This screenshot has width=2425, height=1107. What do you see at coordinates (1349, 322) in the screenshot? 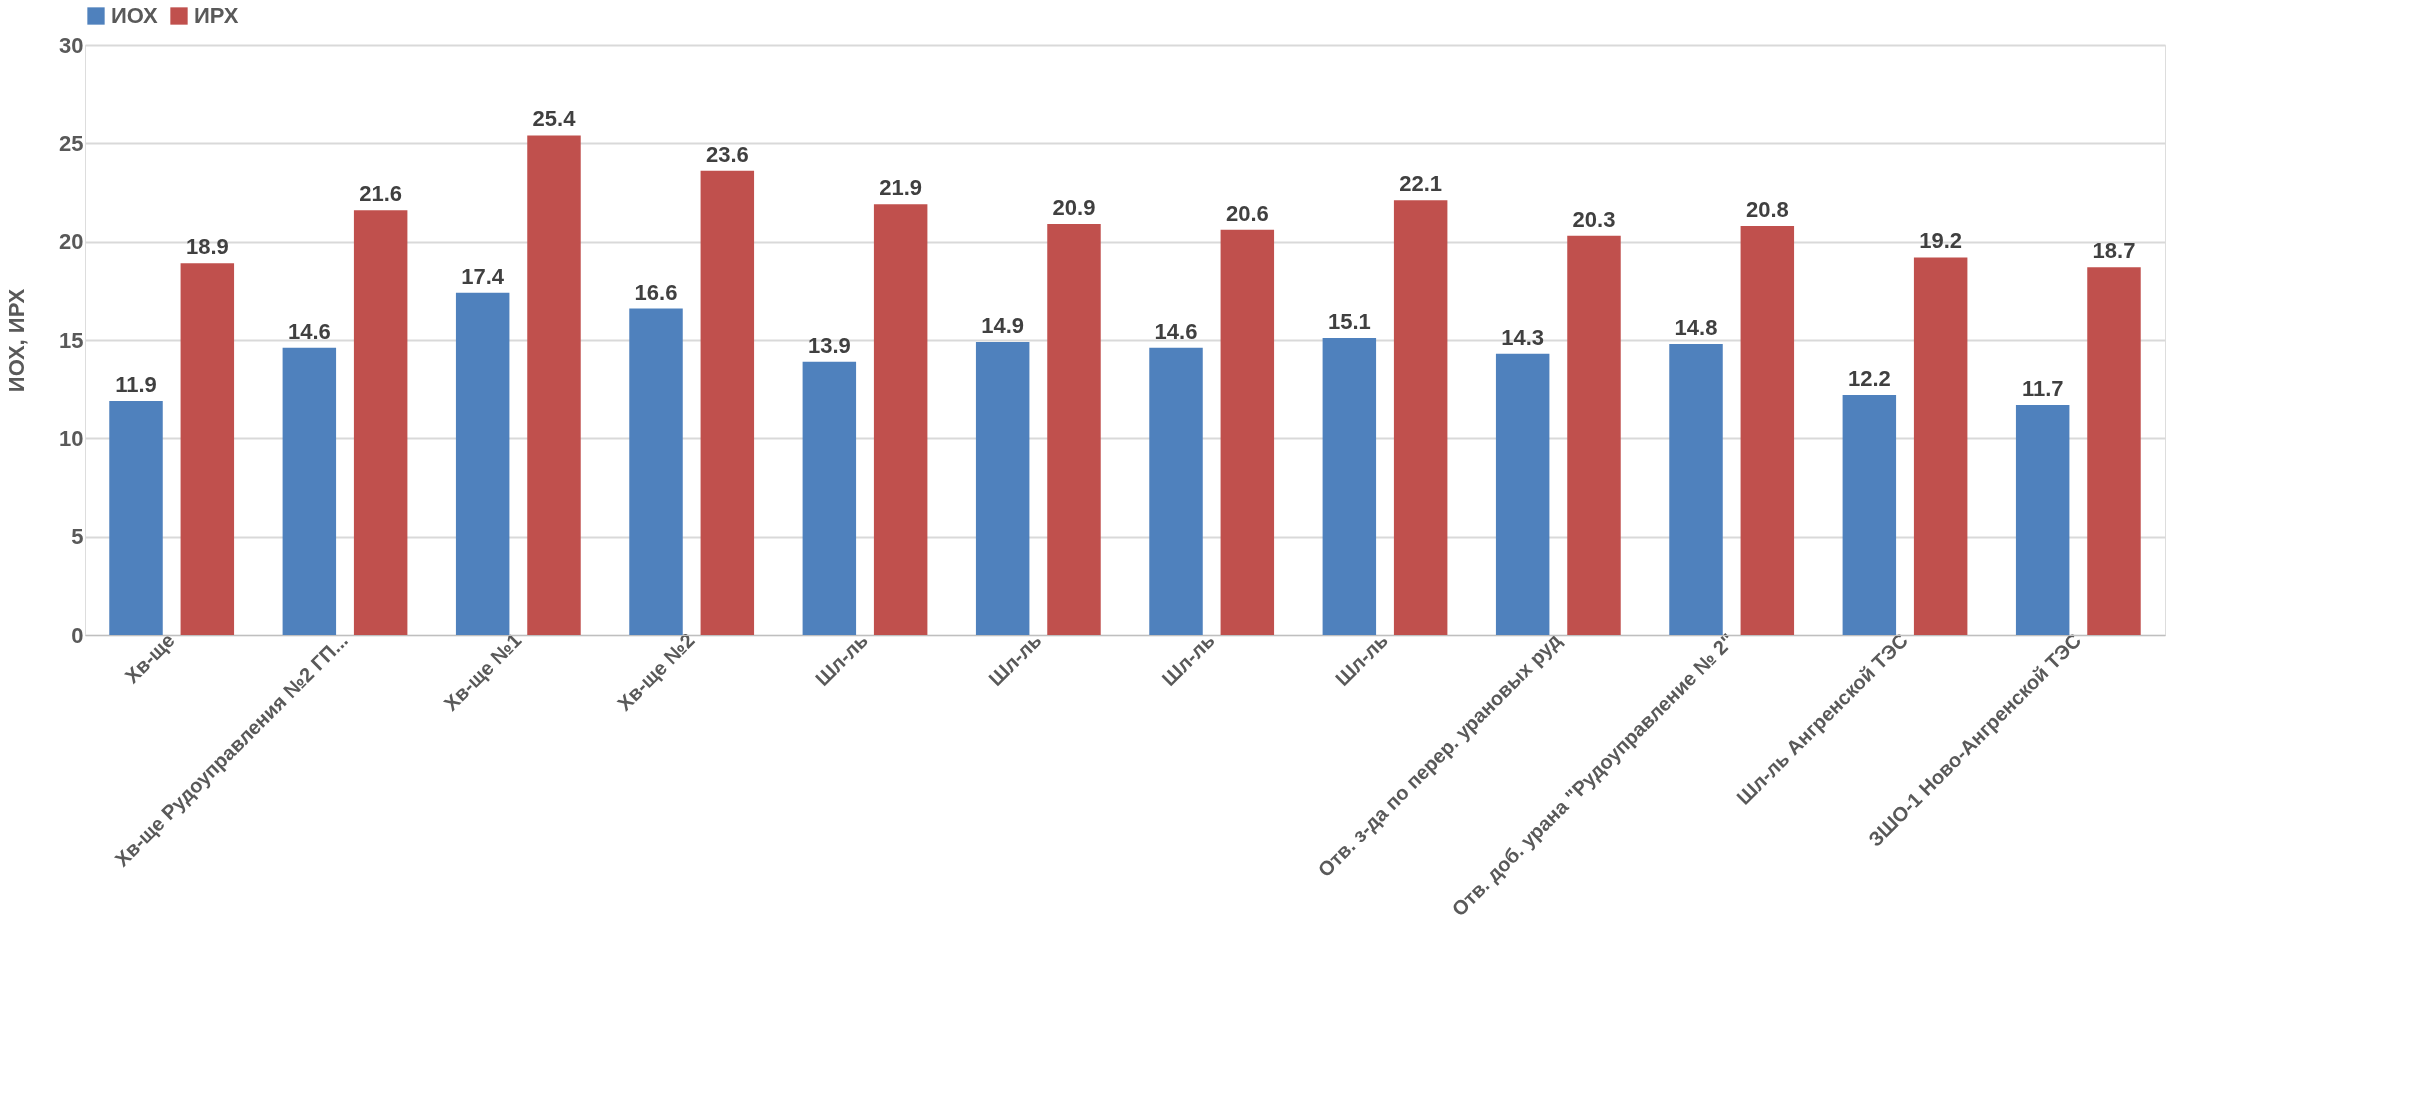
I see `data-label: 15.1` at bounding box center [1349, 322].